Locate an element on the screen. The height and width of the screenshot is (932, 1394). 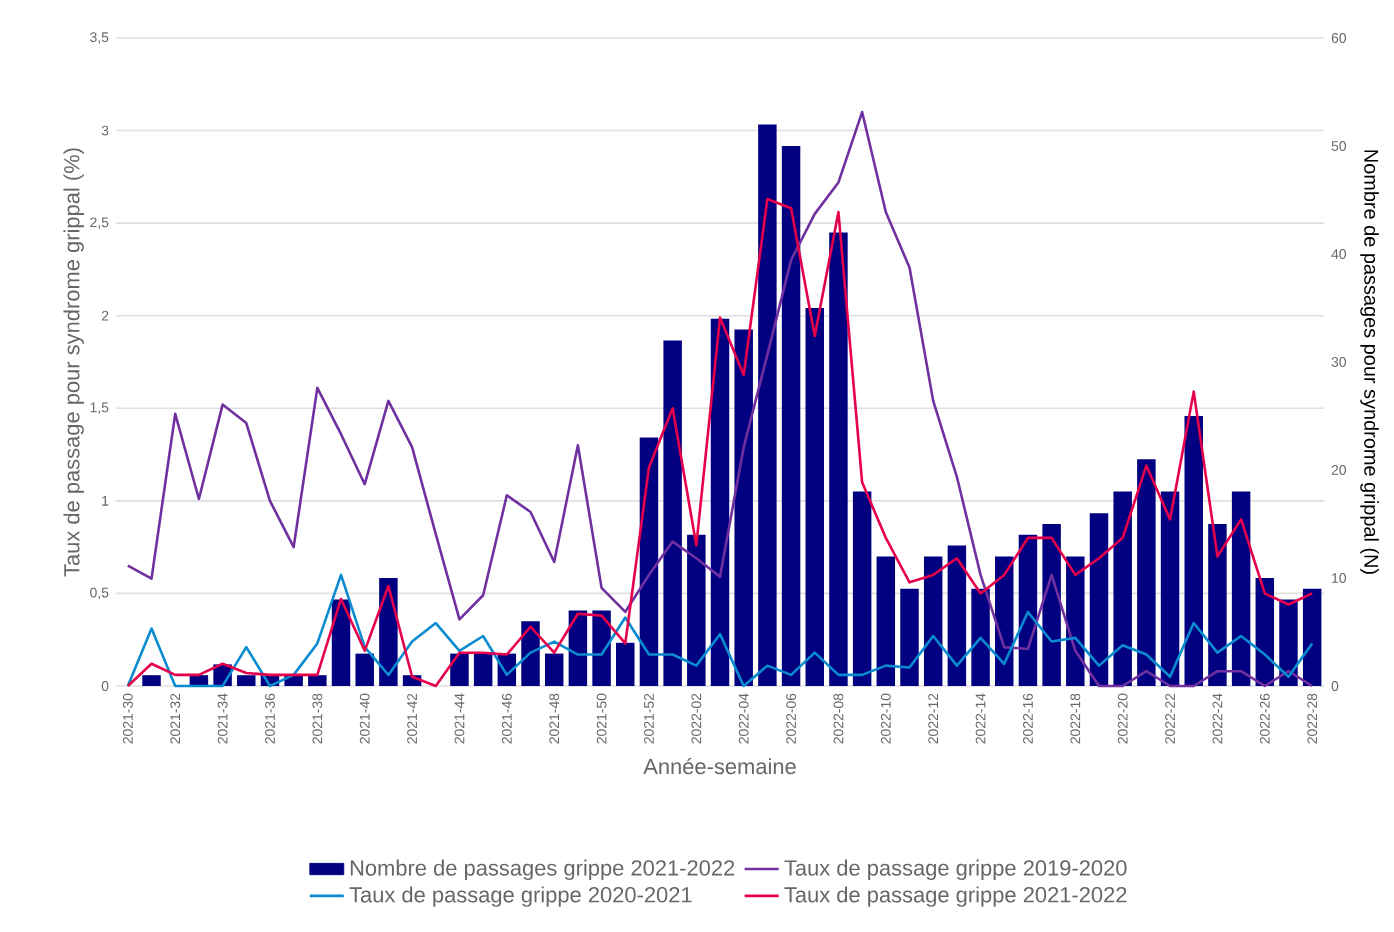
legend-label: Taux de passage grippe 2020-2021 is located at coordinates (520, 896).